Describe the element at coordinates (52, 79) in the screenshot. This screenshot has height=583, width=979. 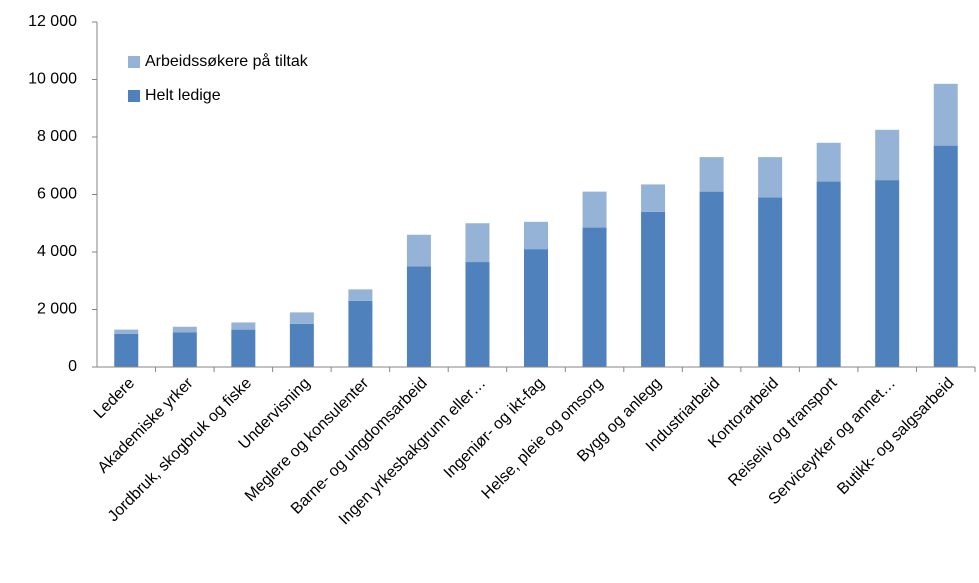
I see `y-tick-label: 10 000` at that location.